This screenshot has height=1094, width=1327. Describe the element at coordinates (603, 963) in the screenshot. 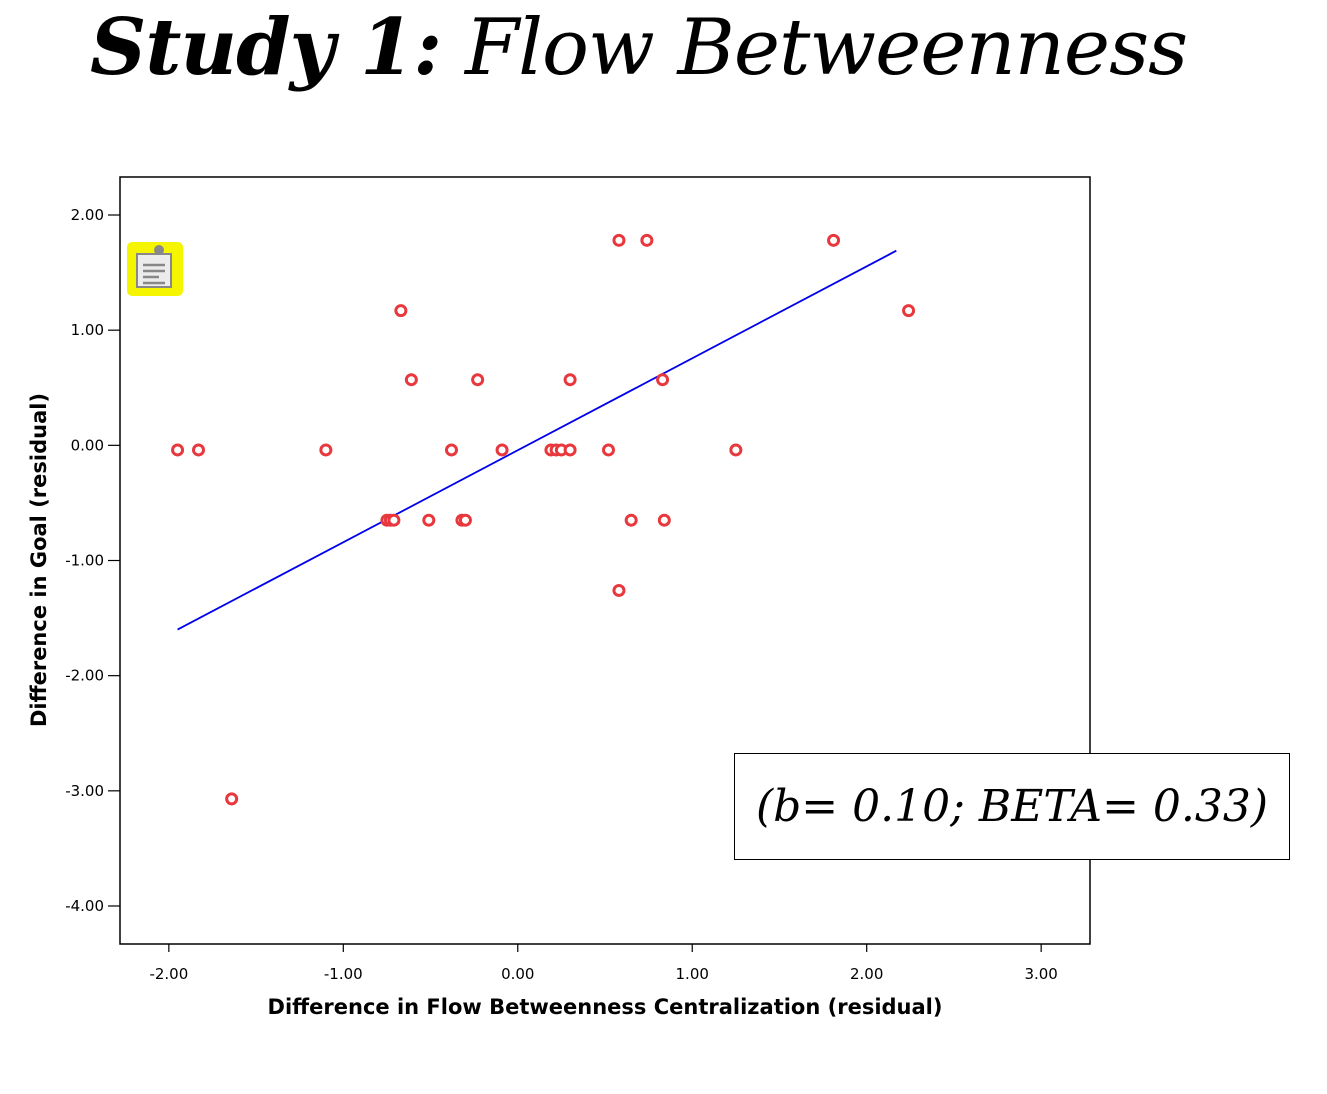

I see `x-axis: -2.00 -1.00 0.00 1.00 2.00 3.00` at that location.